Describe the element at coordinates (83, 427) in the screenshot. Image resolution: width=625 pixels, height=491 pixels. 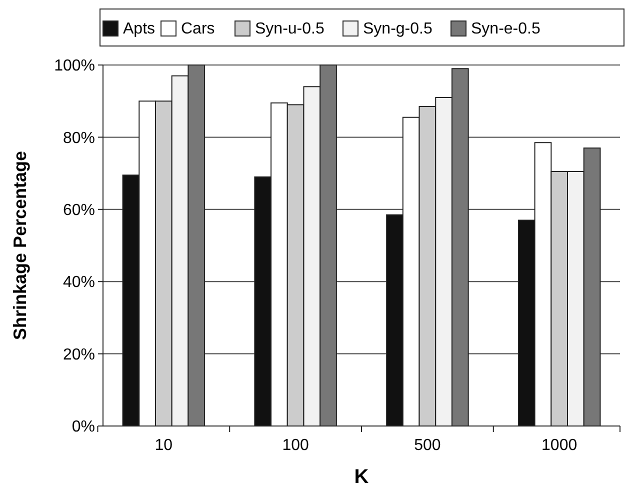
I see `y-tick-label: 0%` at that location.